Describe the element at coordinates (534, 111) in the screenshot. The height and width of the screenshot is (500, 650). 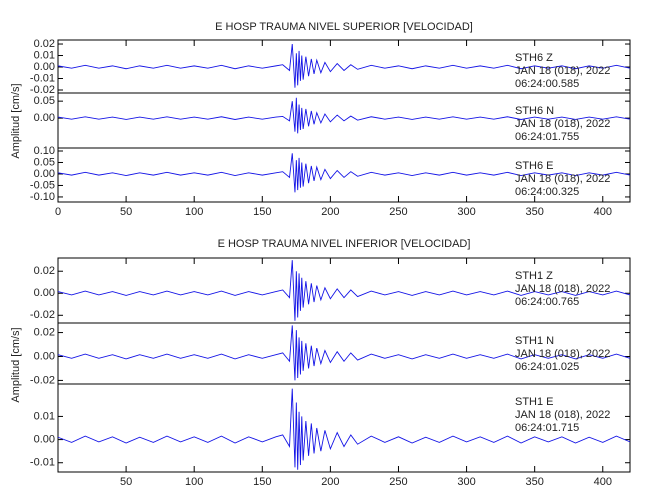
I see `trace-label: STH6 N` at that location.